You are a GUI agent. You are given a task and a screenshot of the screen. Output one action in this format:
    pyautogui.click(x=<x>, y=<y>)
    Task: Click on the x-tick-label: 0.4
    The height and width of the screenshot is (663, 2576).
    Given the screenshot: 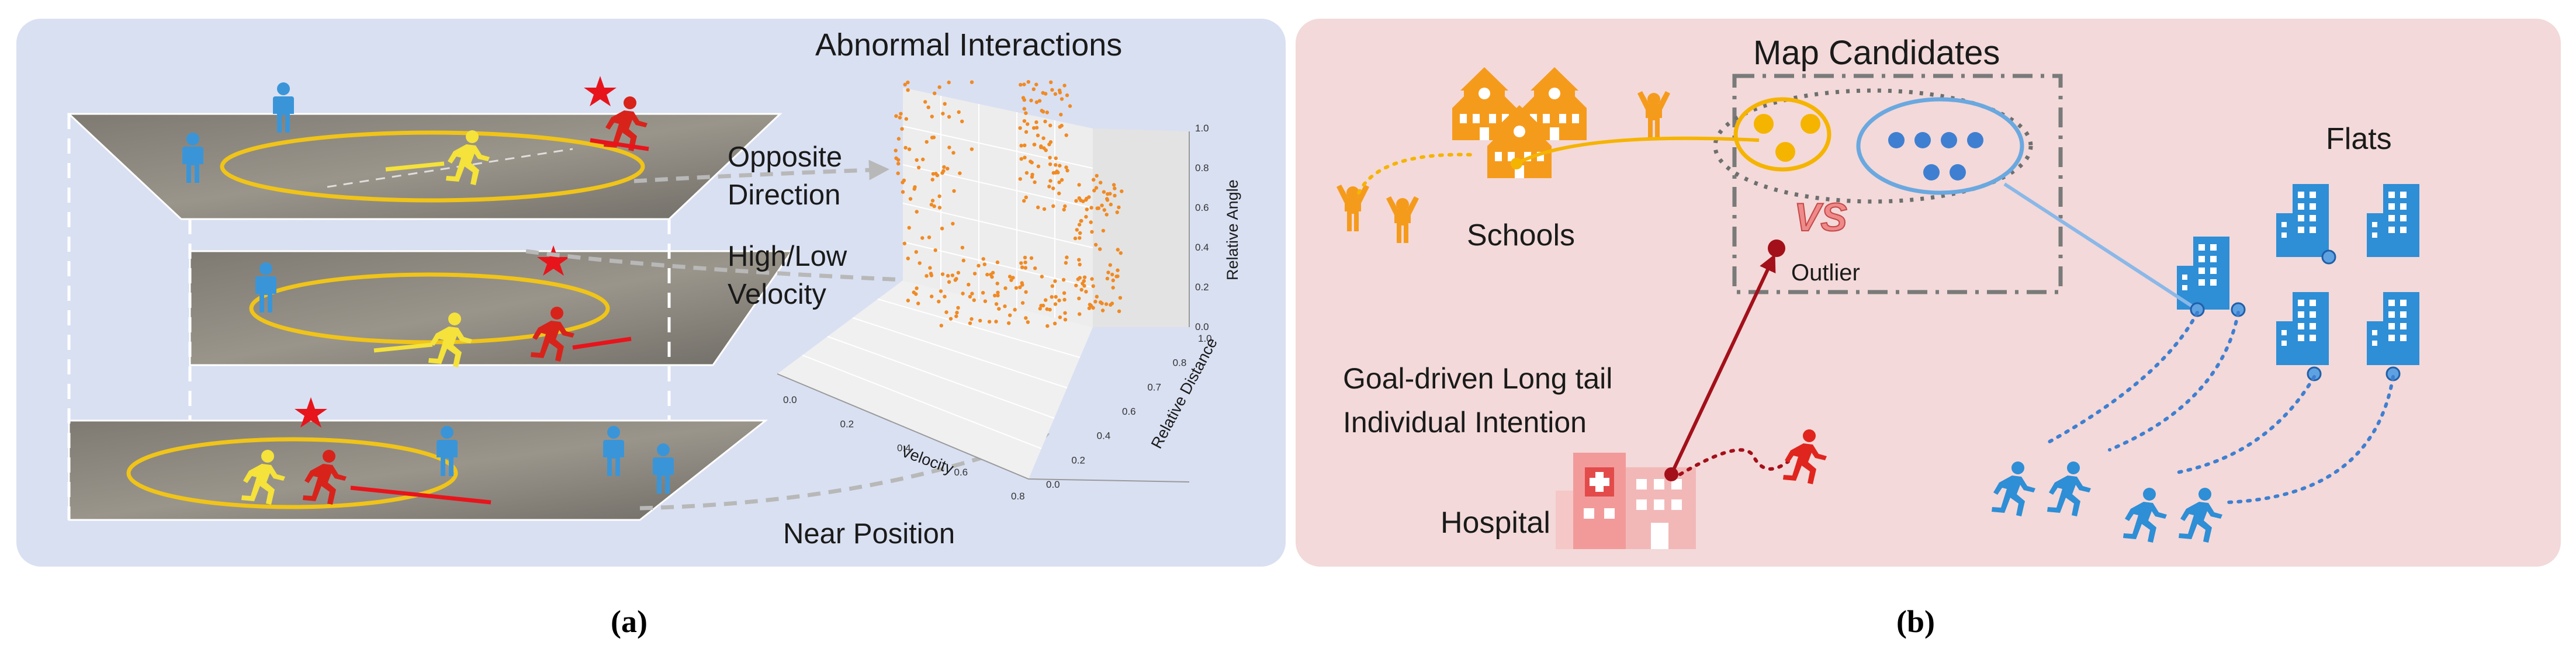 What is the action you would take?
    pyautogui.click(x=904, y=448)
    